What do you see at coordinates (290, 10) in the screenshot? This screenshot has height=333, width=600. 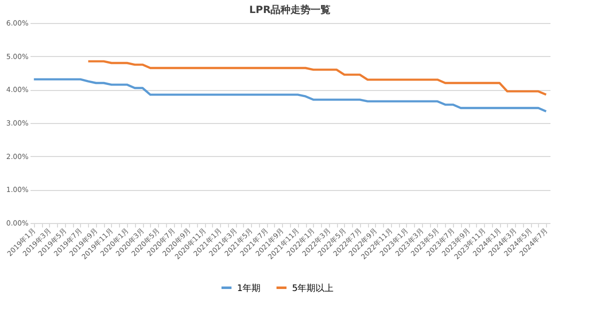 I see `chart-title: LPR品种走势一覧` at bounding box center [290, 10].